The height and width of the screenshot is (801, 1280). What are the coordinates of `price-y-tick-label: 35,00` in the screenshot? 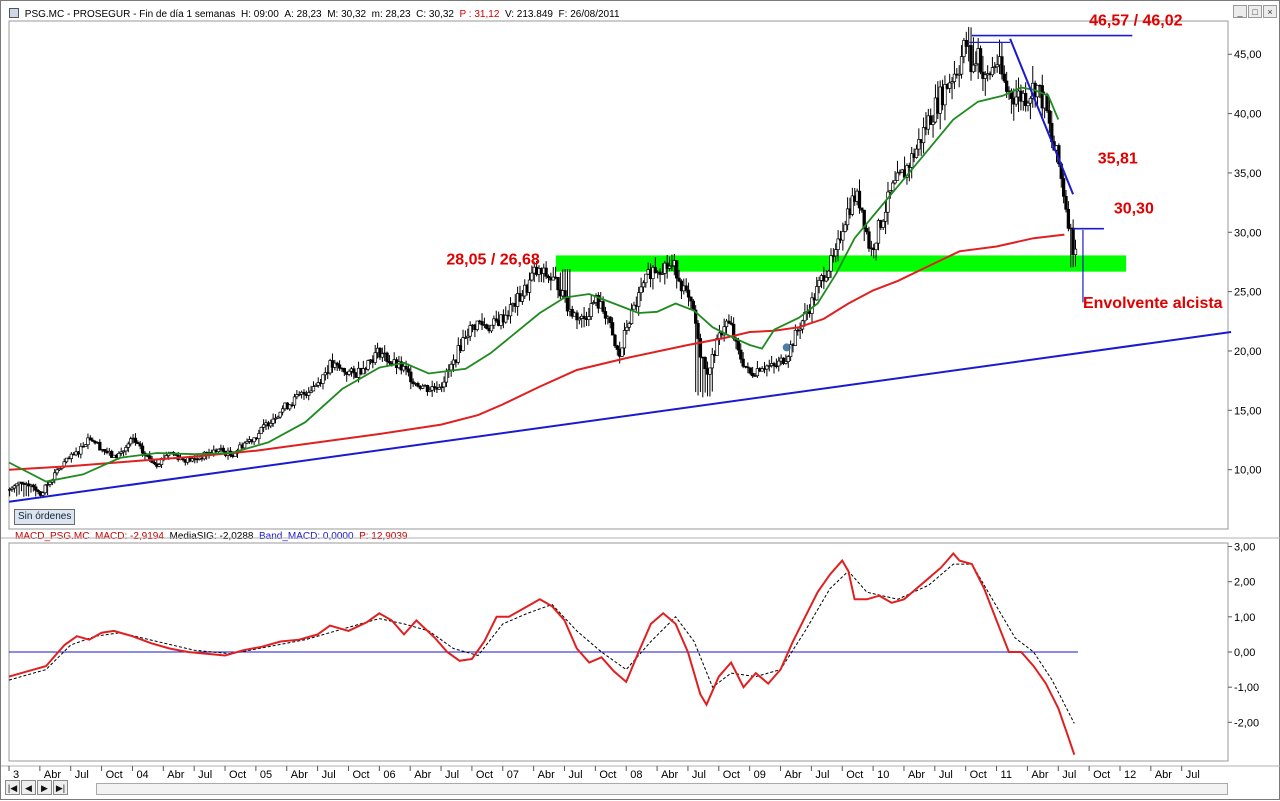 It's located at (1248, 174).